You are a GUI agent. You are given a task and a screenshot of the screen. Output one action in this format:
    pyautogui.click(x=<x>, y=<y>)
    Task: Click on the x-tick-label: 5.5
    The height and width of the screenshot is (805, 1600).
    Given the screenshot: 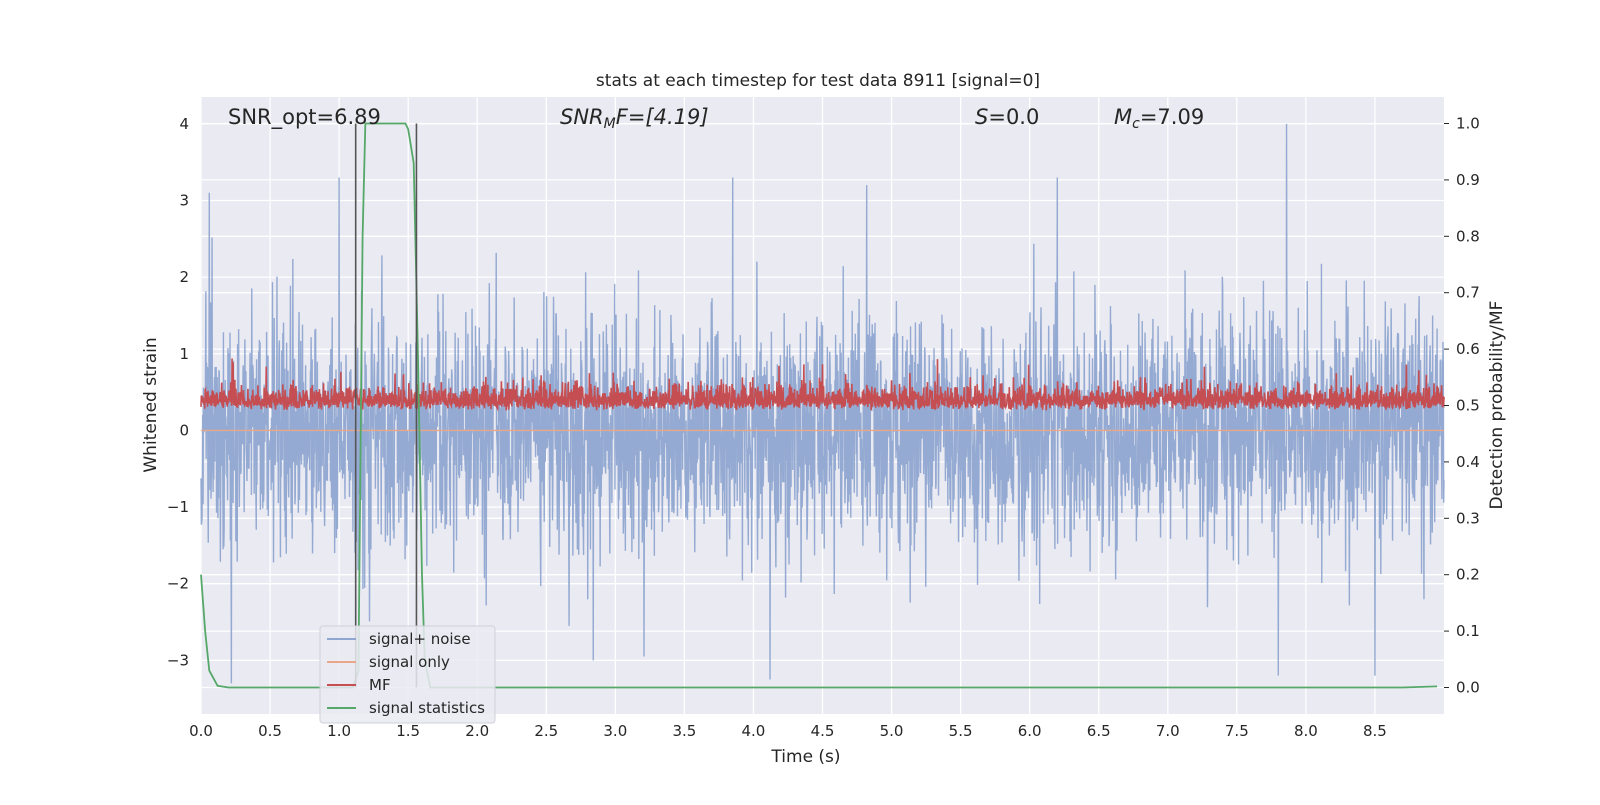 What is the action you would take?
    pyautogui.click(x=961, y=731)
    